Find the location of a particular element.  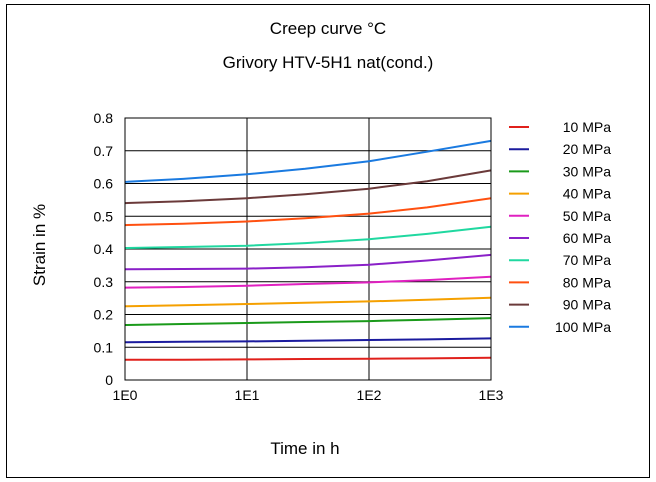

y-tick-label: 0.1 is located at coordinates (104, 347).